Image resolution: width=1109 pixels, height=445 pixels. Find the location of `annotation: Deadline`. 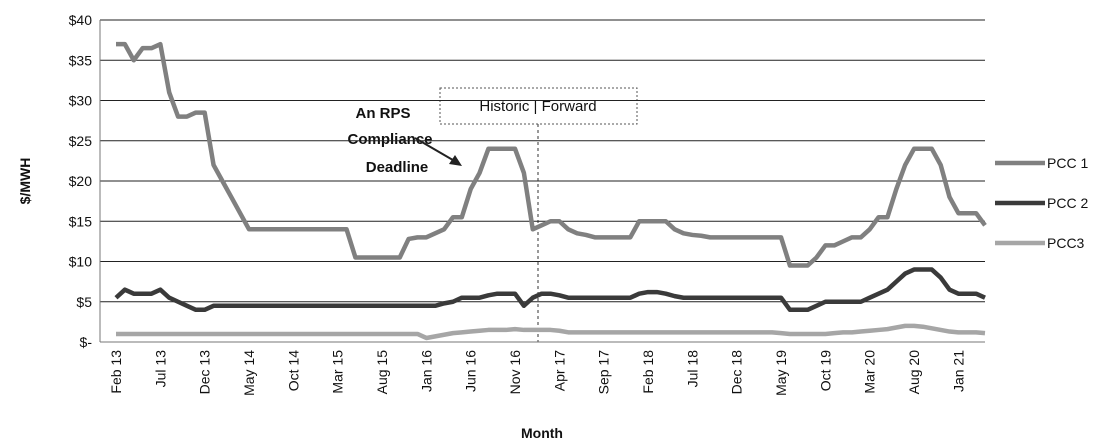

annotation: Deadline is located at coordinates (397, 167).